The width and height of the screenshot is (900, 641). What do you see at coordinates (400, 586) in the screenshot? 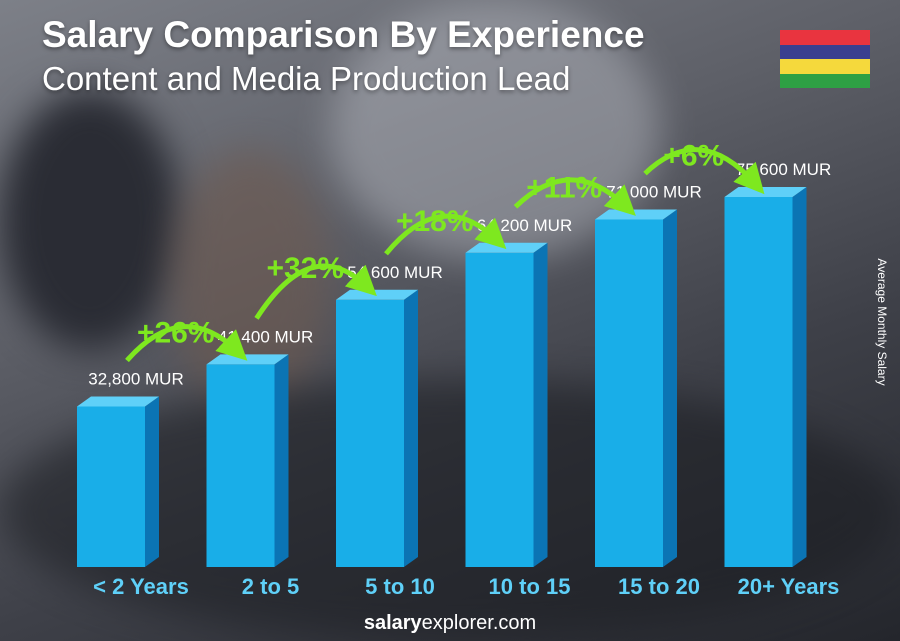
I see `category-label: 5 to 10` at bounding box center [400, 586].